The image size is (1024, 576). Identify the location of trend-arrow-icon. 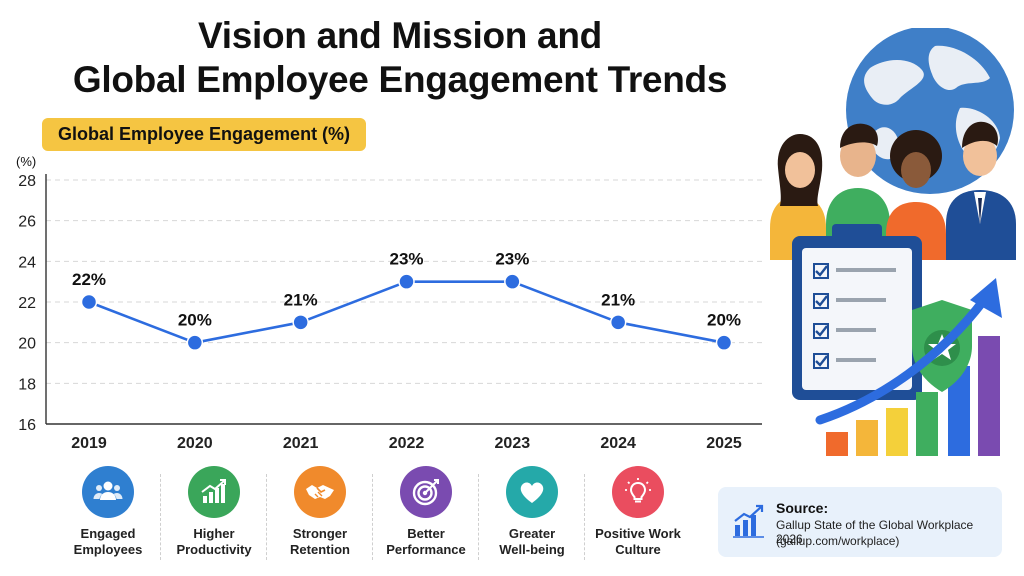
(908, 351).